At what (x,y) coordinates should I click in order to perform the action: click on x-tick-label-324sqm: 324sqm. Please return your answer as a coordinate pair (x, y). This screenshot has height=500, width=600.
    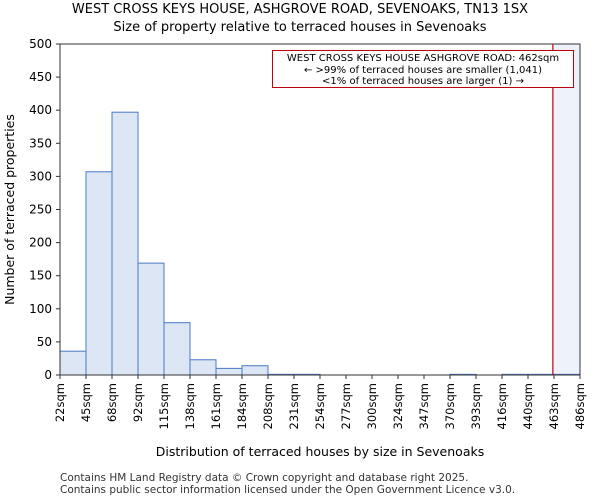
    Looking at the image, I should click on (398, 406).